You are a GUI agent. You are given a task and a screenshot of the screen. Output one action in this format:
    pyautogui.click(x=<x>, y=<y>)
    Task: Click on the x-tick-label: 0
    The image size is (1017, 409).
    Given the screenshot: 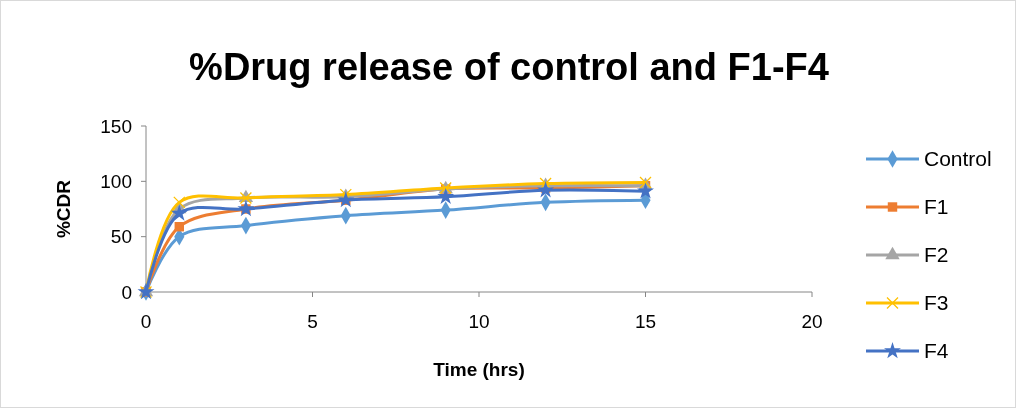 What is the action you would take?
    pyautogui.click(x=146, y=321)
    